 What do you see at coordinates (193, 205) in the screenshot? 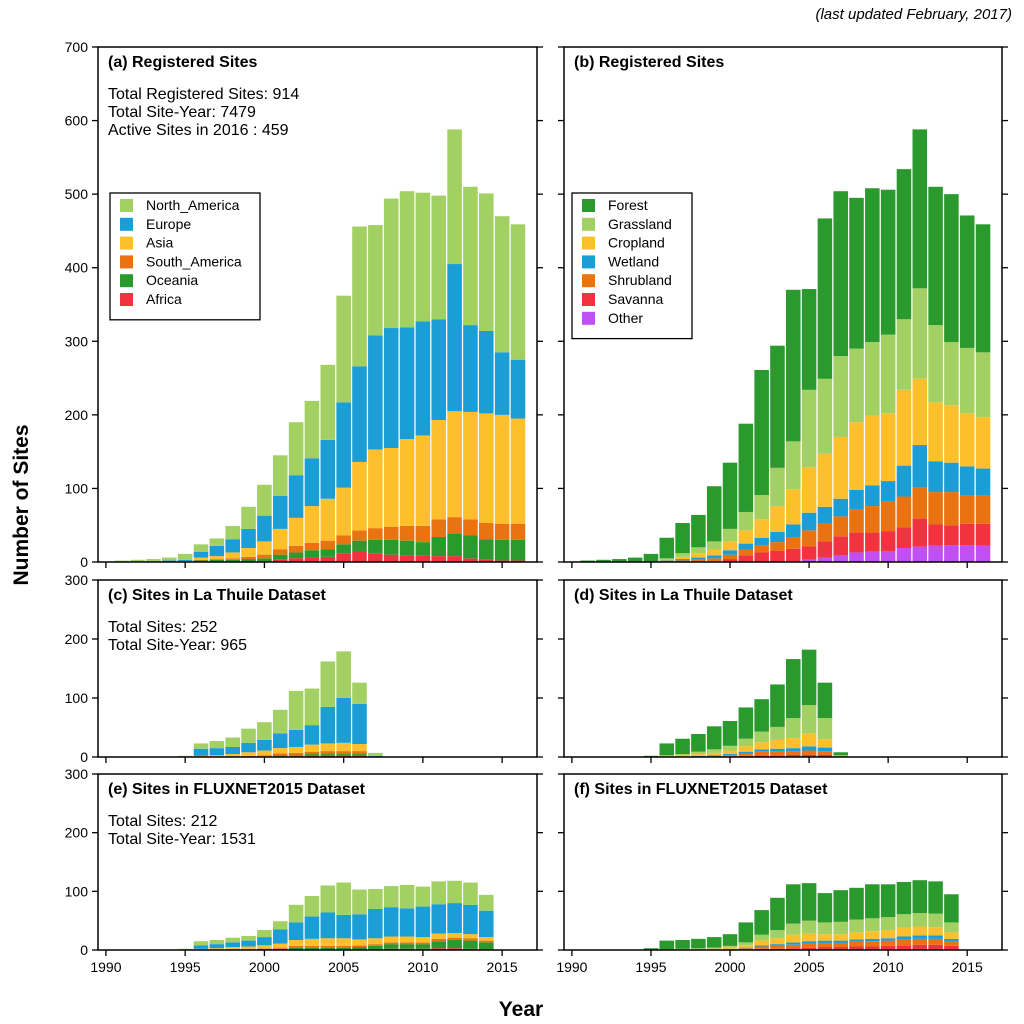
I see `legend-label-north_america: North_America` at bounding box center [193, 205].